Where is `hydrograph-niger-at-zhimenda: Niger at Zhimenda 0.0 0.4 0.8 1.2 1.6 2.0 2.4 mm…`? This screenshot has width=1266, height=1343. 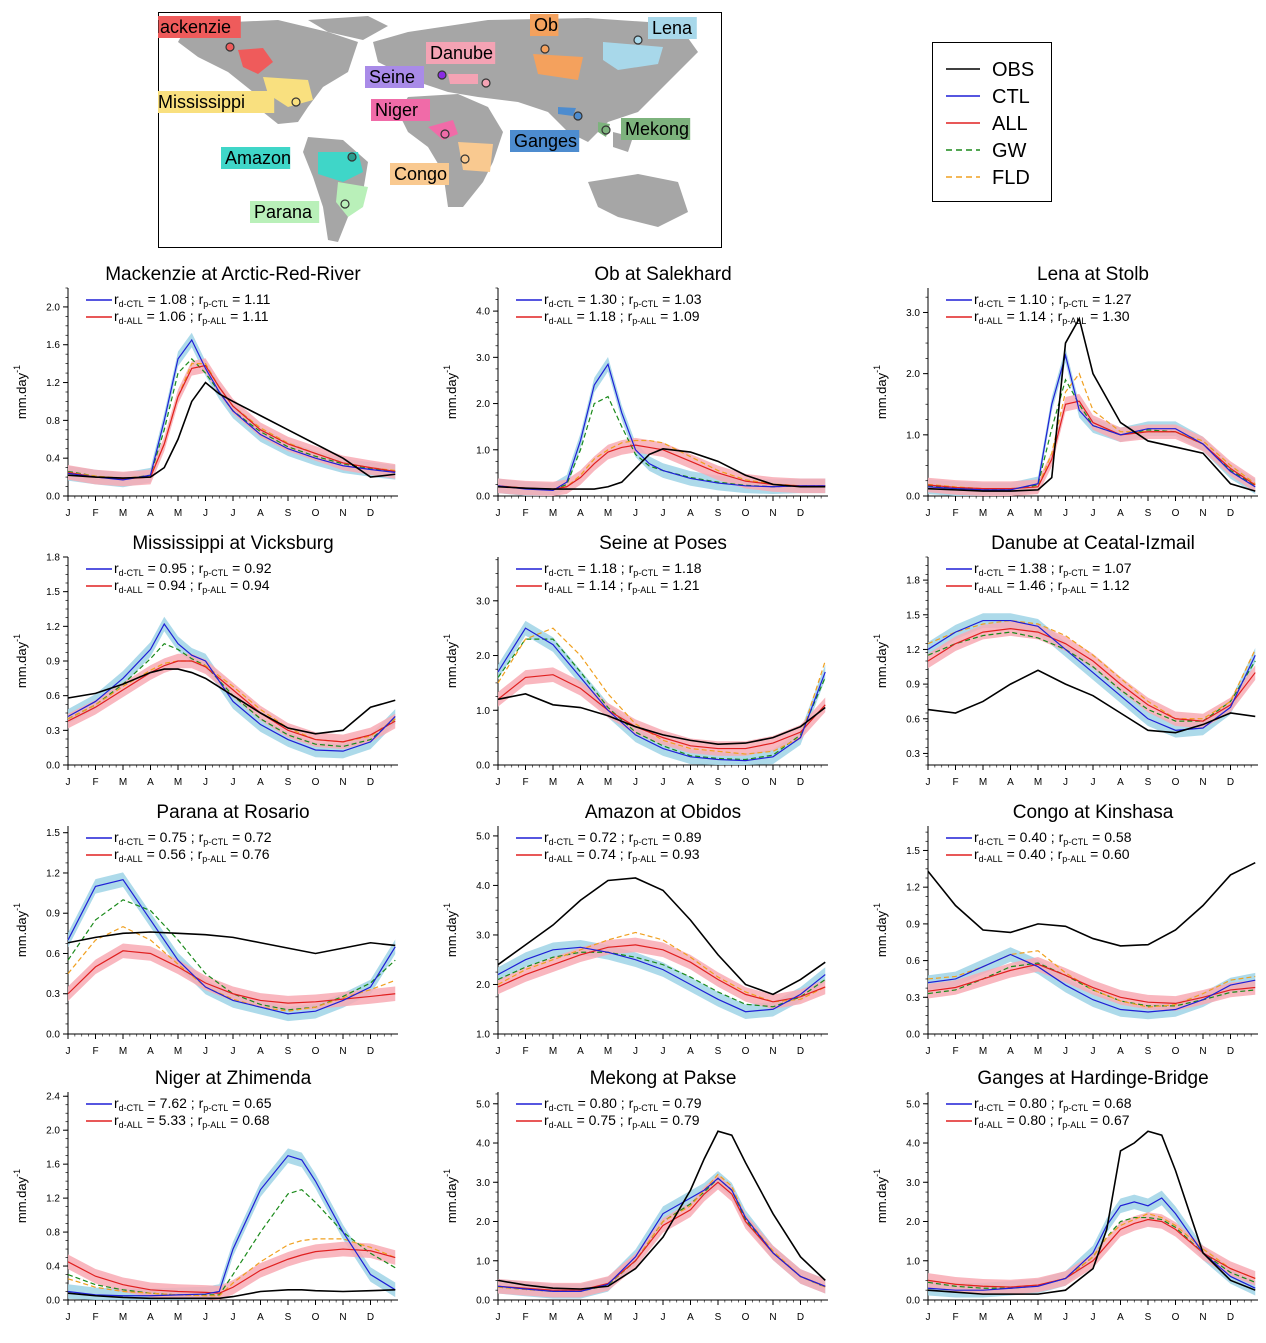
hydrograph-niger-at-zhimenda: Niger at Zhimenda 0.0 0.4 0.8 1.2 1.6 2.0 2.4 mm… is located at coordinates (205, 1195).